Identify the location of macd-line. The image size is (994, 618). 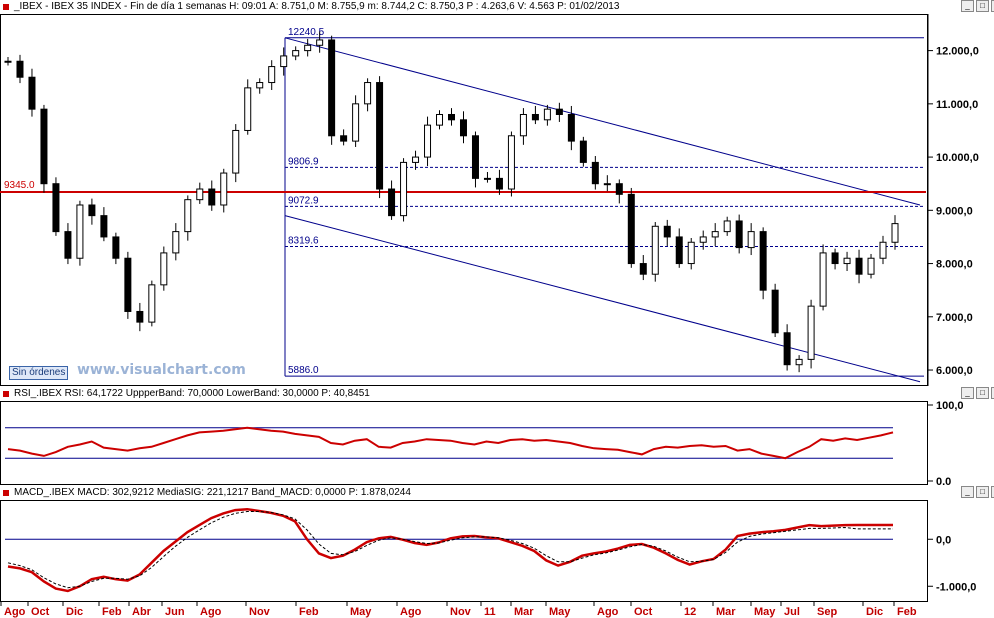
(450, 550).